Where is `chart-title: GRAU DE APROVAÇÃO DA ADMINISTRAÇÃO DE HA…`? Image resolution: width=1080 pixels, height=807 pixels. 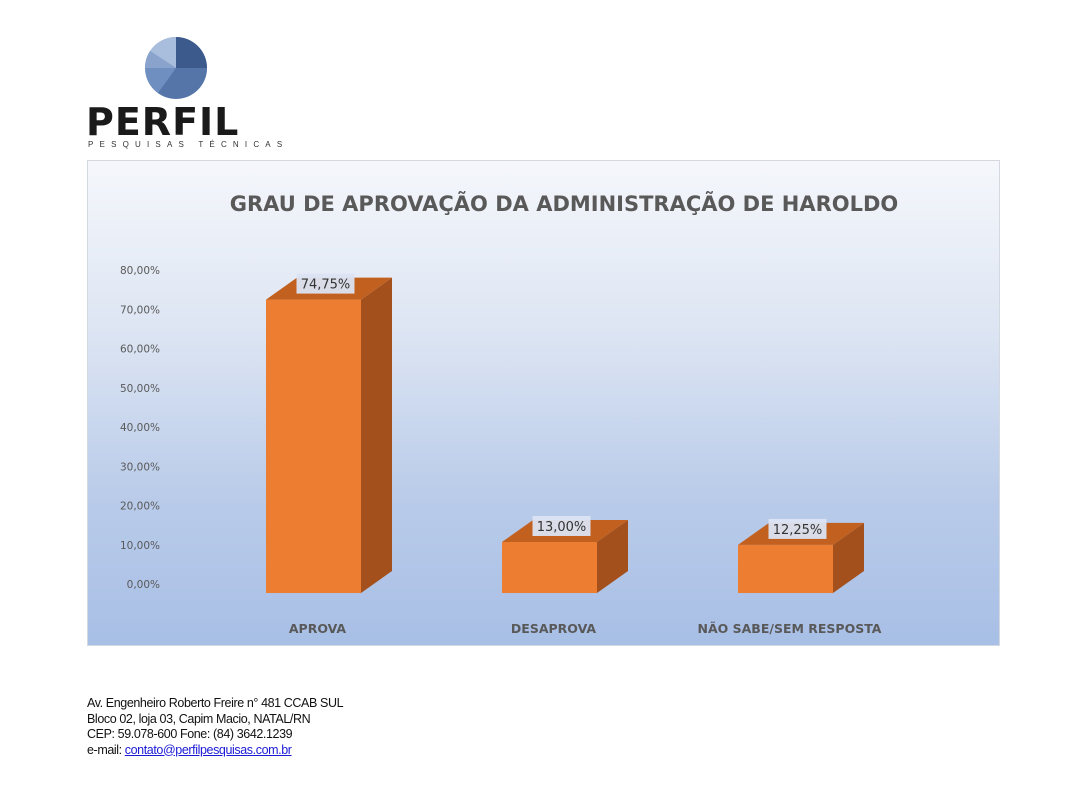
chart-title: GRAU DE APROVAÇÃO DA ADMINISTRAÇÃO DE HA… is located at coordinates (564, 203).